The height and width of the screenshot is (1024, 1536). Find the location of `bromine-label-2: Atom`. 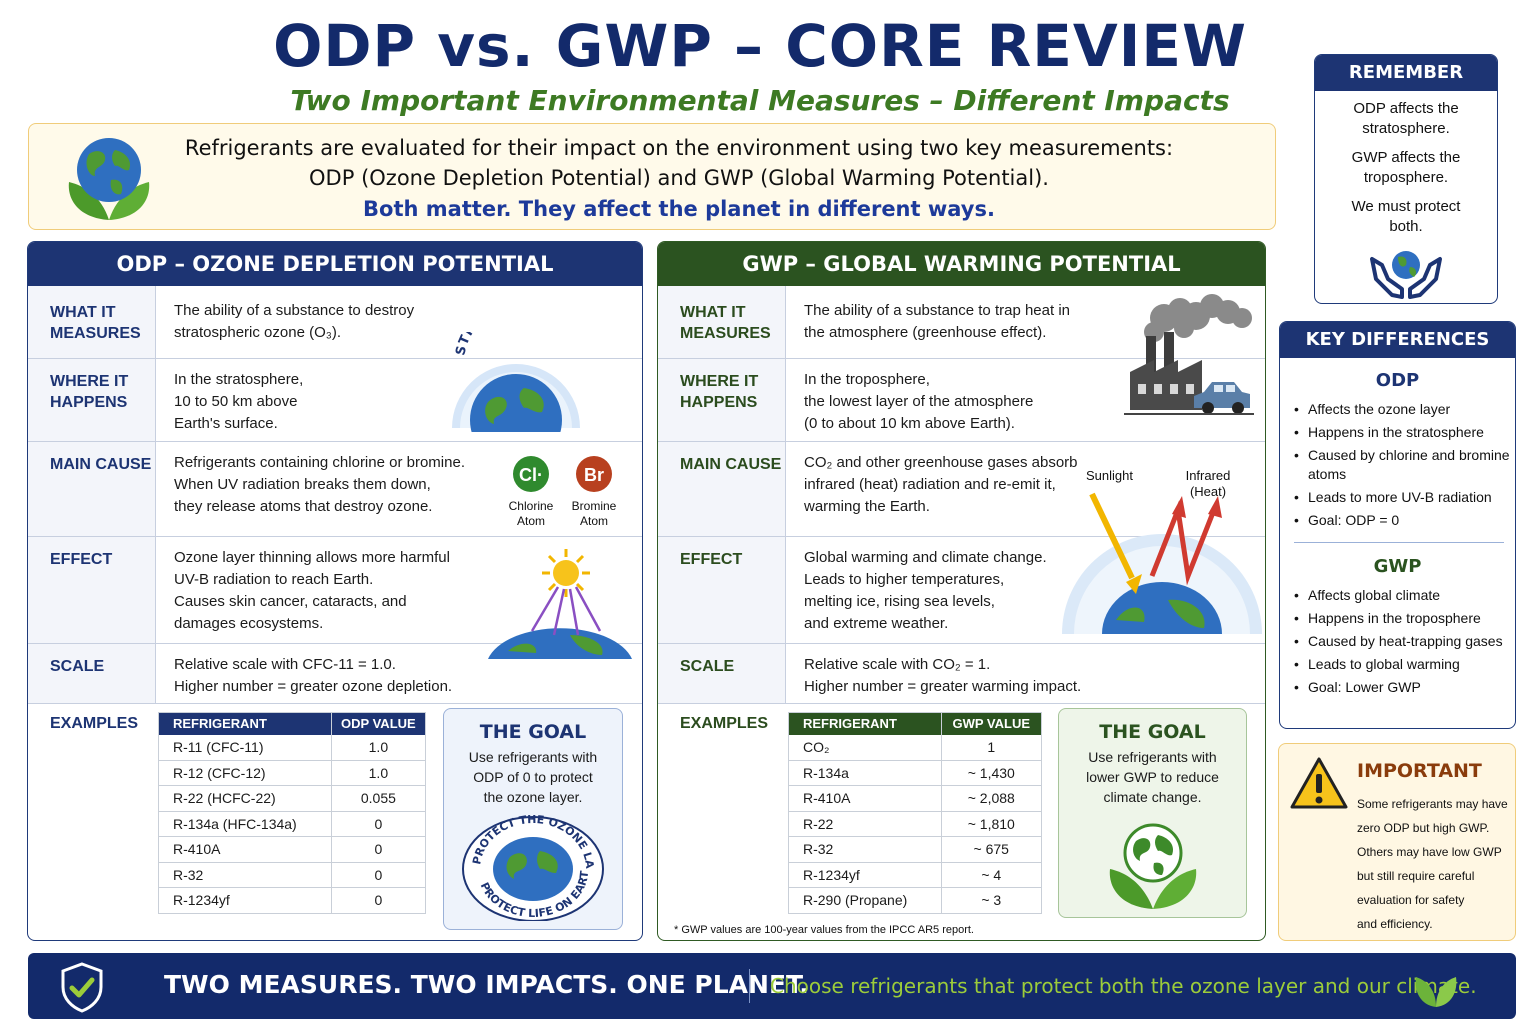

bromine-label-2: Atom is located at coordinates (594, 521).